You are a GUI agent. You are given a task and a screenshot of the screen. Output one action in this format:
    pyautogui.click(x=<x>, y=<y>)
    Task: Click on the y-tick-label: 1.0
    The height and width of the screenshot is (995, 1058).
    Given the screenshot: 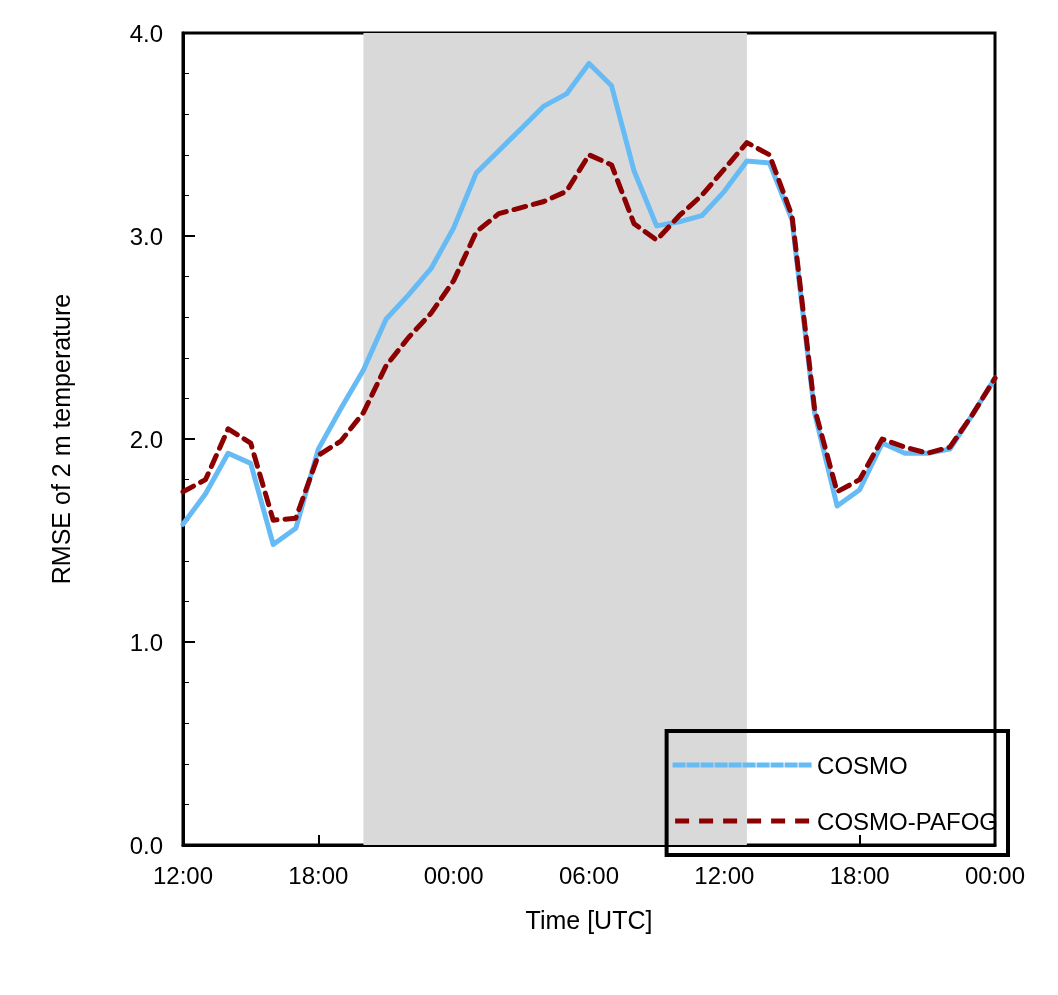 What is the action you would take?
    pyautogui.click(x=146, y=642)
    